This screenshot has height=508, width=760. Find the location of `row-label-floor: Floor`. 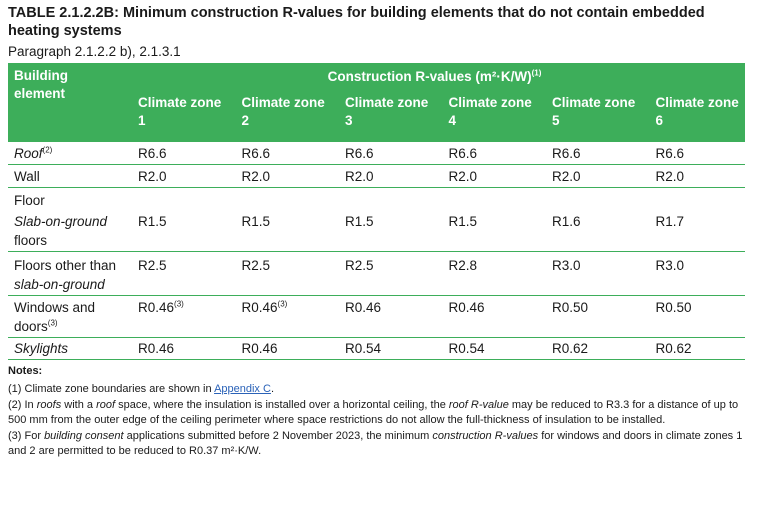

row-label-floor: Floor is located at coordinates (29, 200).